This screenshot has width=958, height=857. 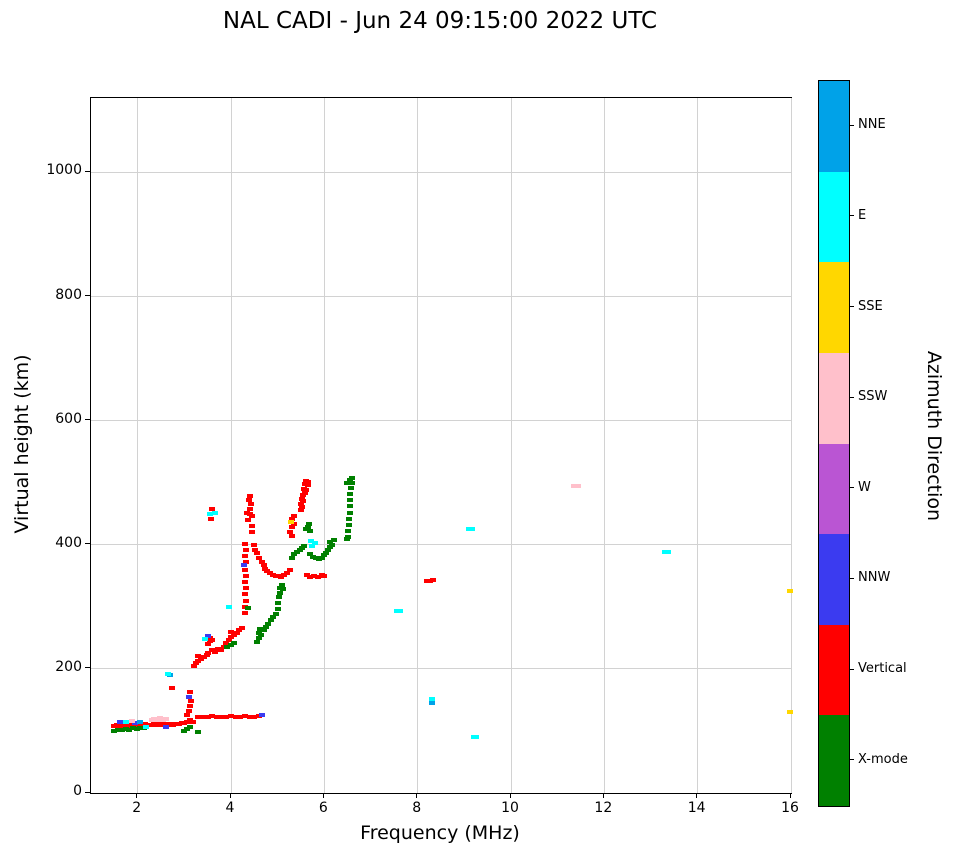 I want to click on x-tick-label: 4, so click(x=230, y=808).